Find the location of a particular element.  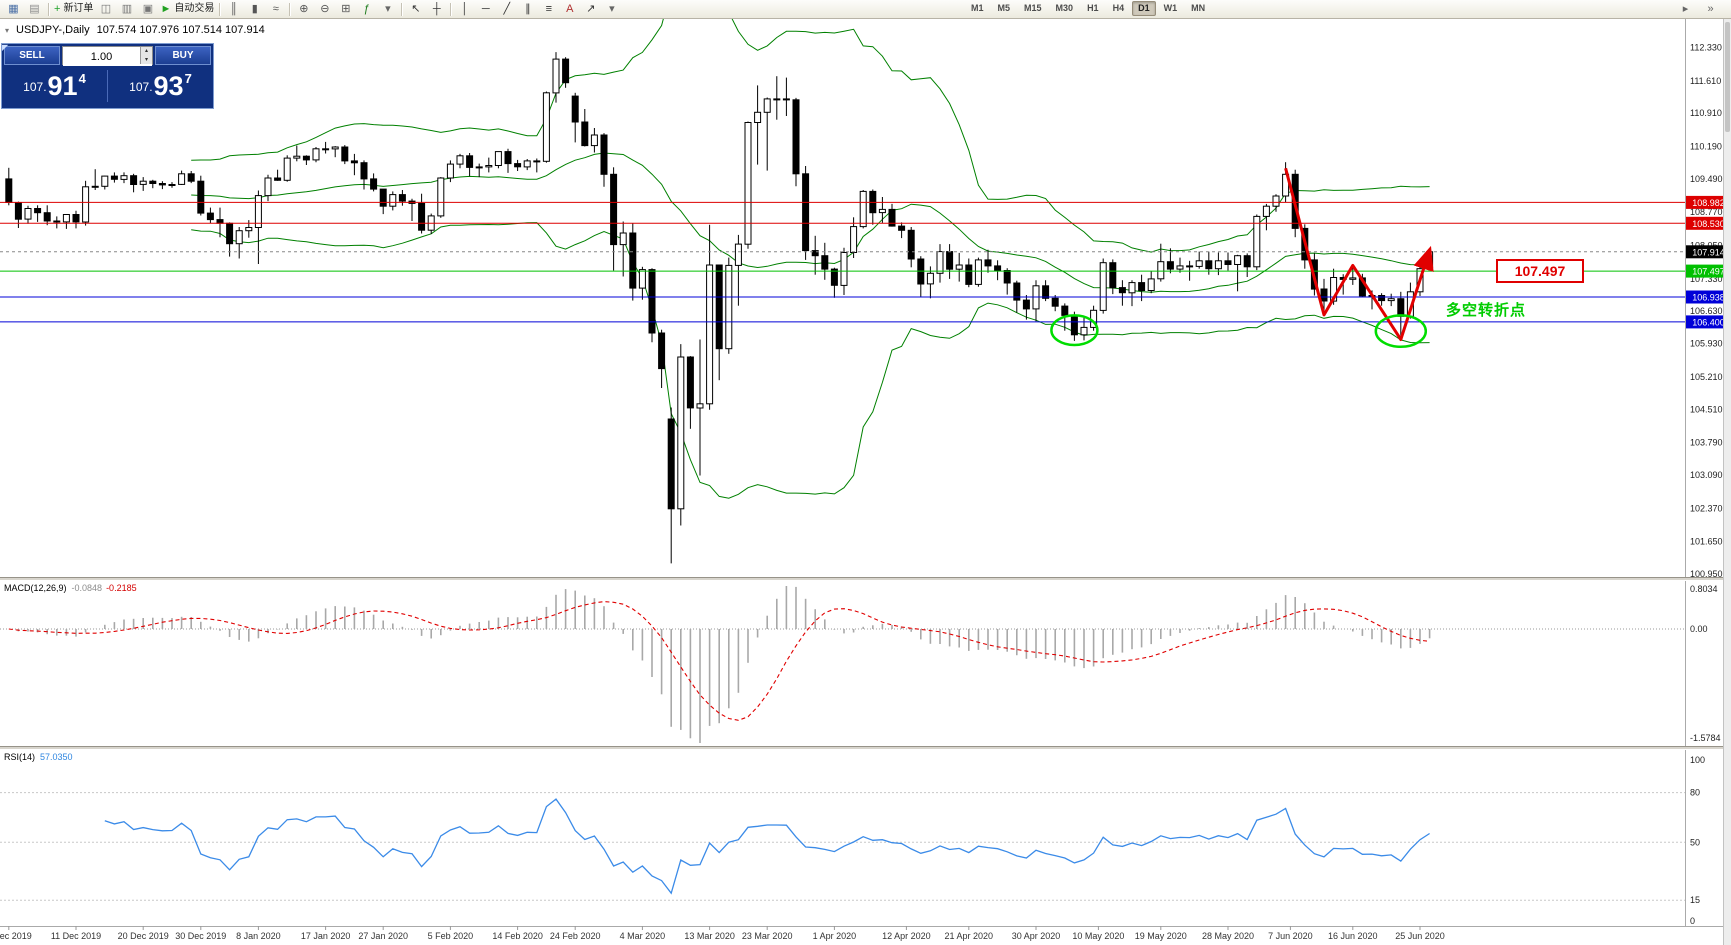

indicators-button: ƒ is located at coordinates (366, 9).